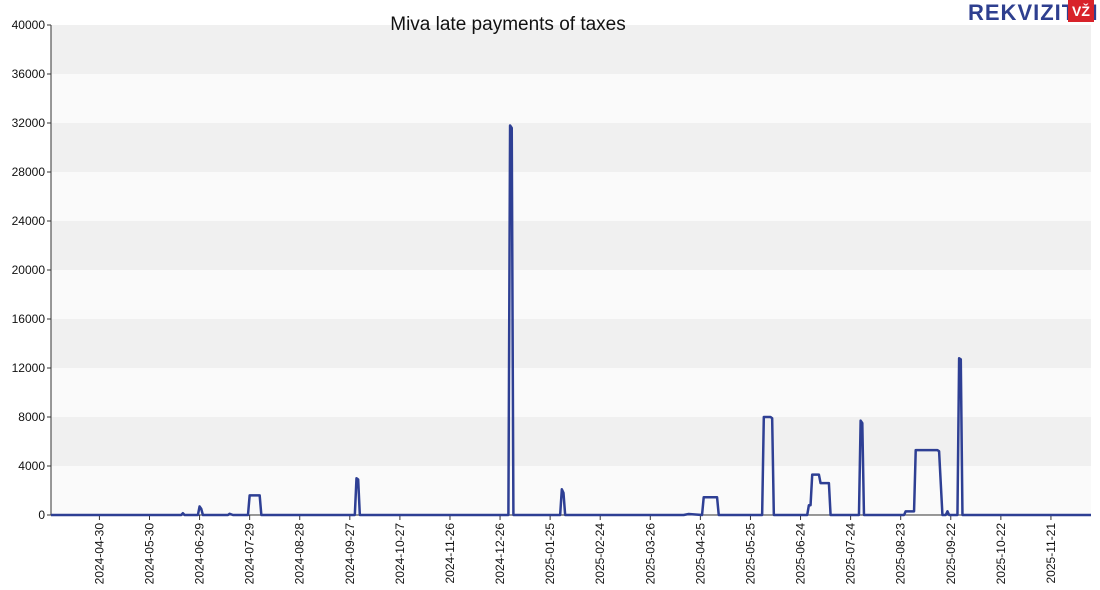 Image resolution: width=1100 pixels, height=590 pixels. What do you see at coordinates (29, 25) in the screenshot?
I see `y-tick-label: 40000` at bounding box center [29, 25].